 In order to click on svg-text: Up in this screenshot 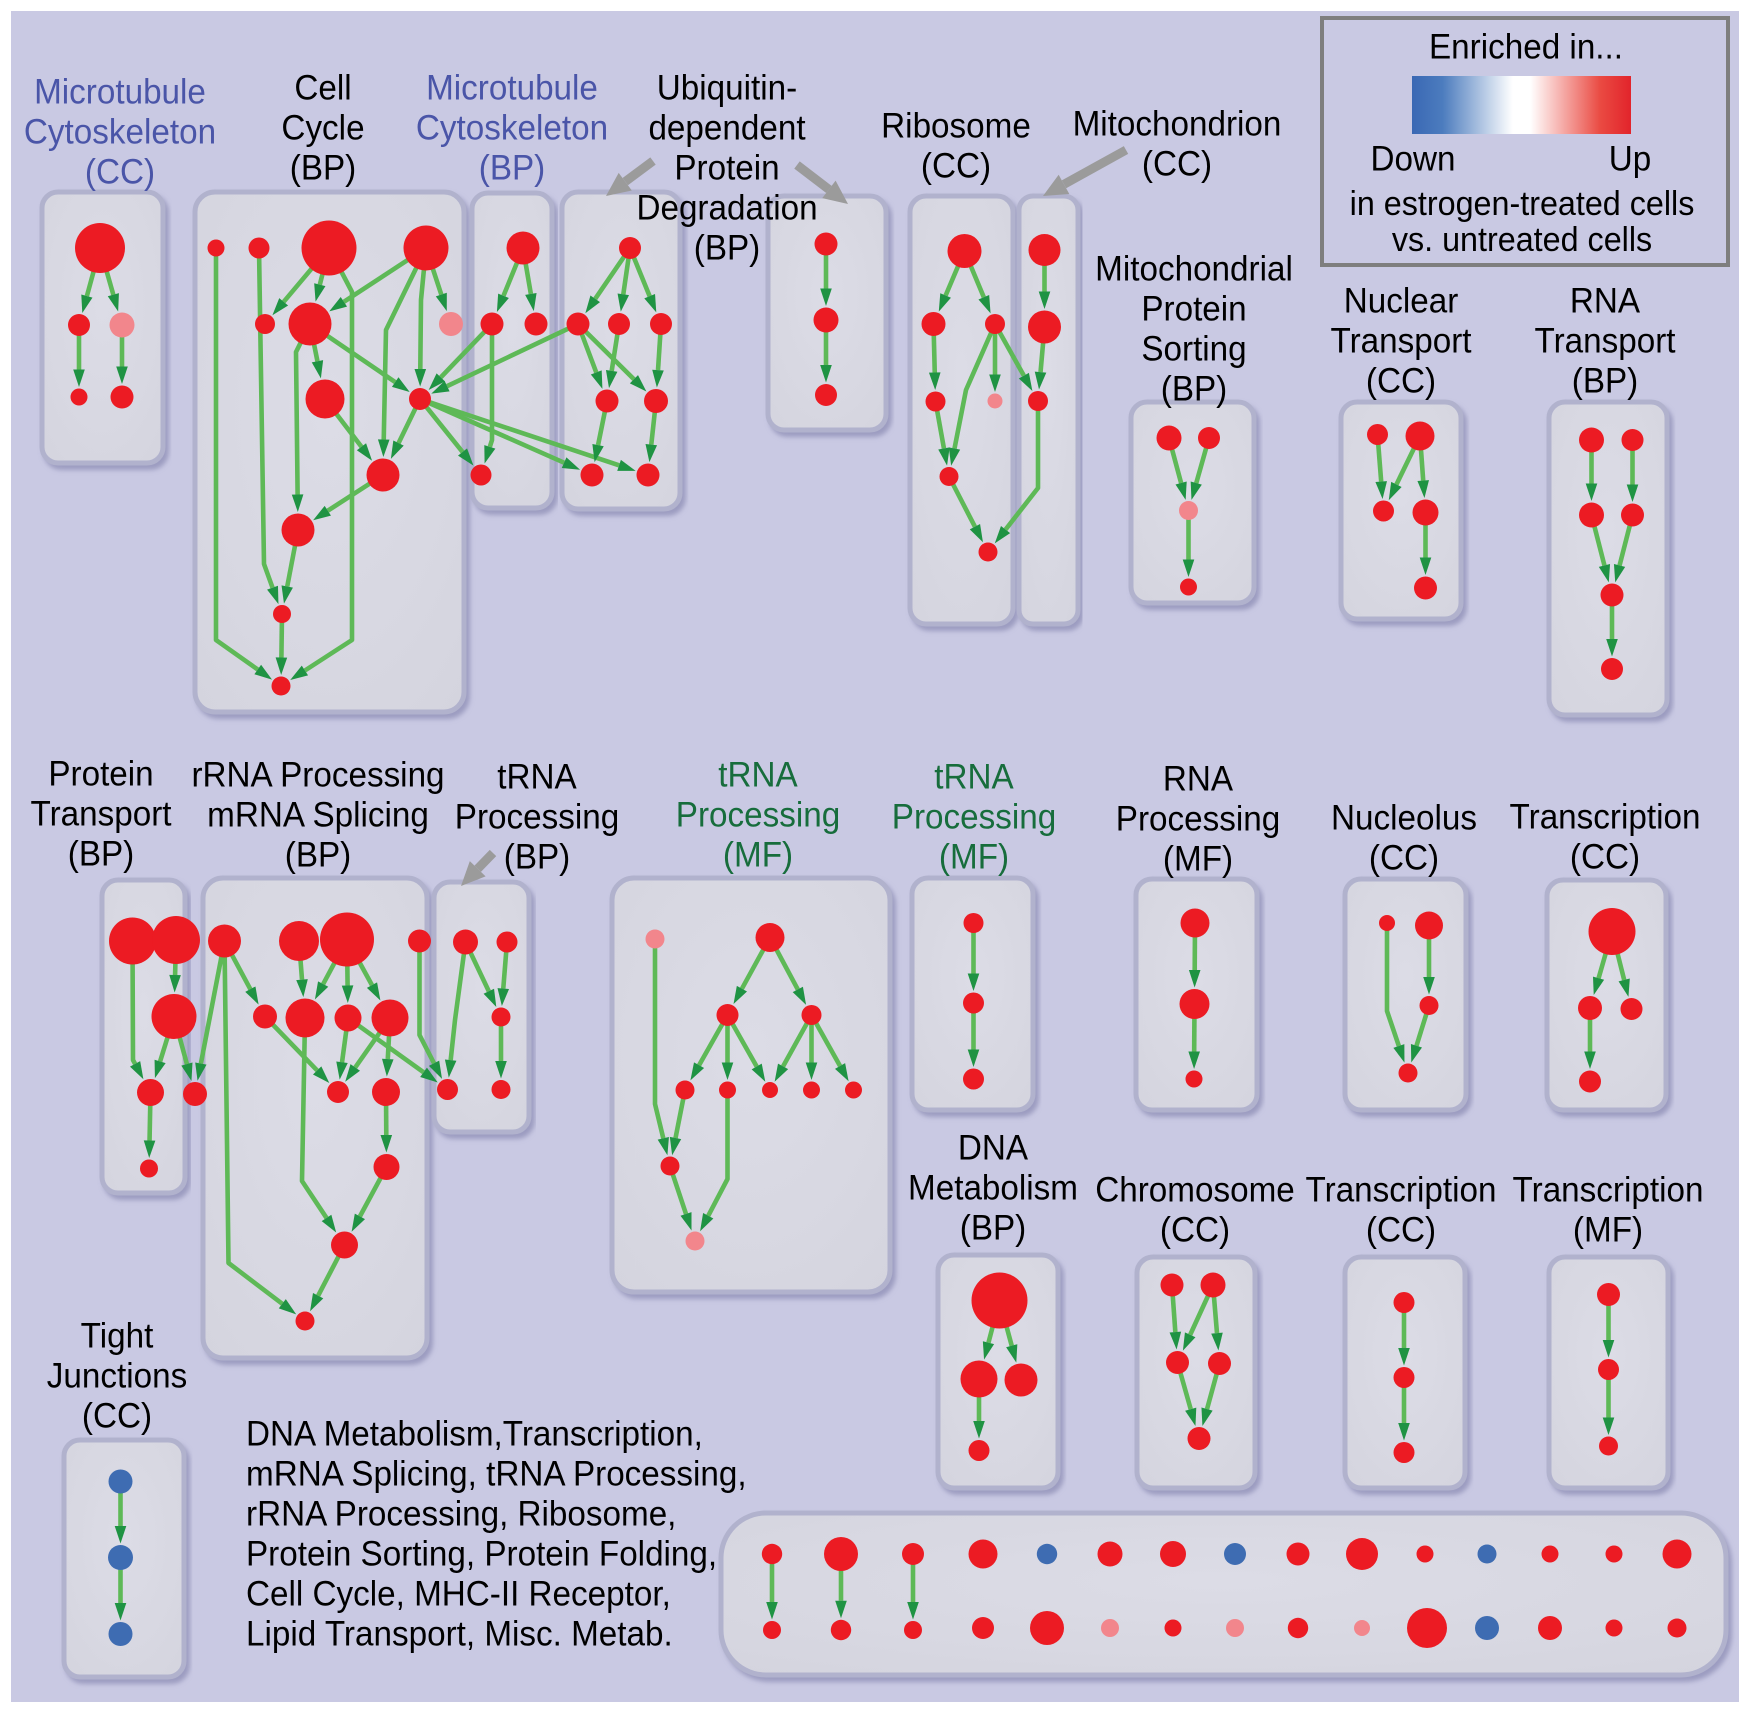, I will do `click(1630, 159)`.